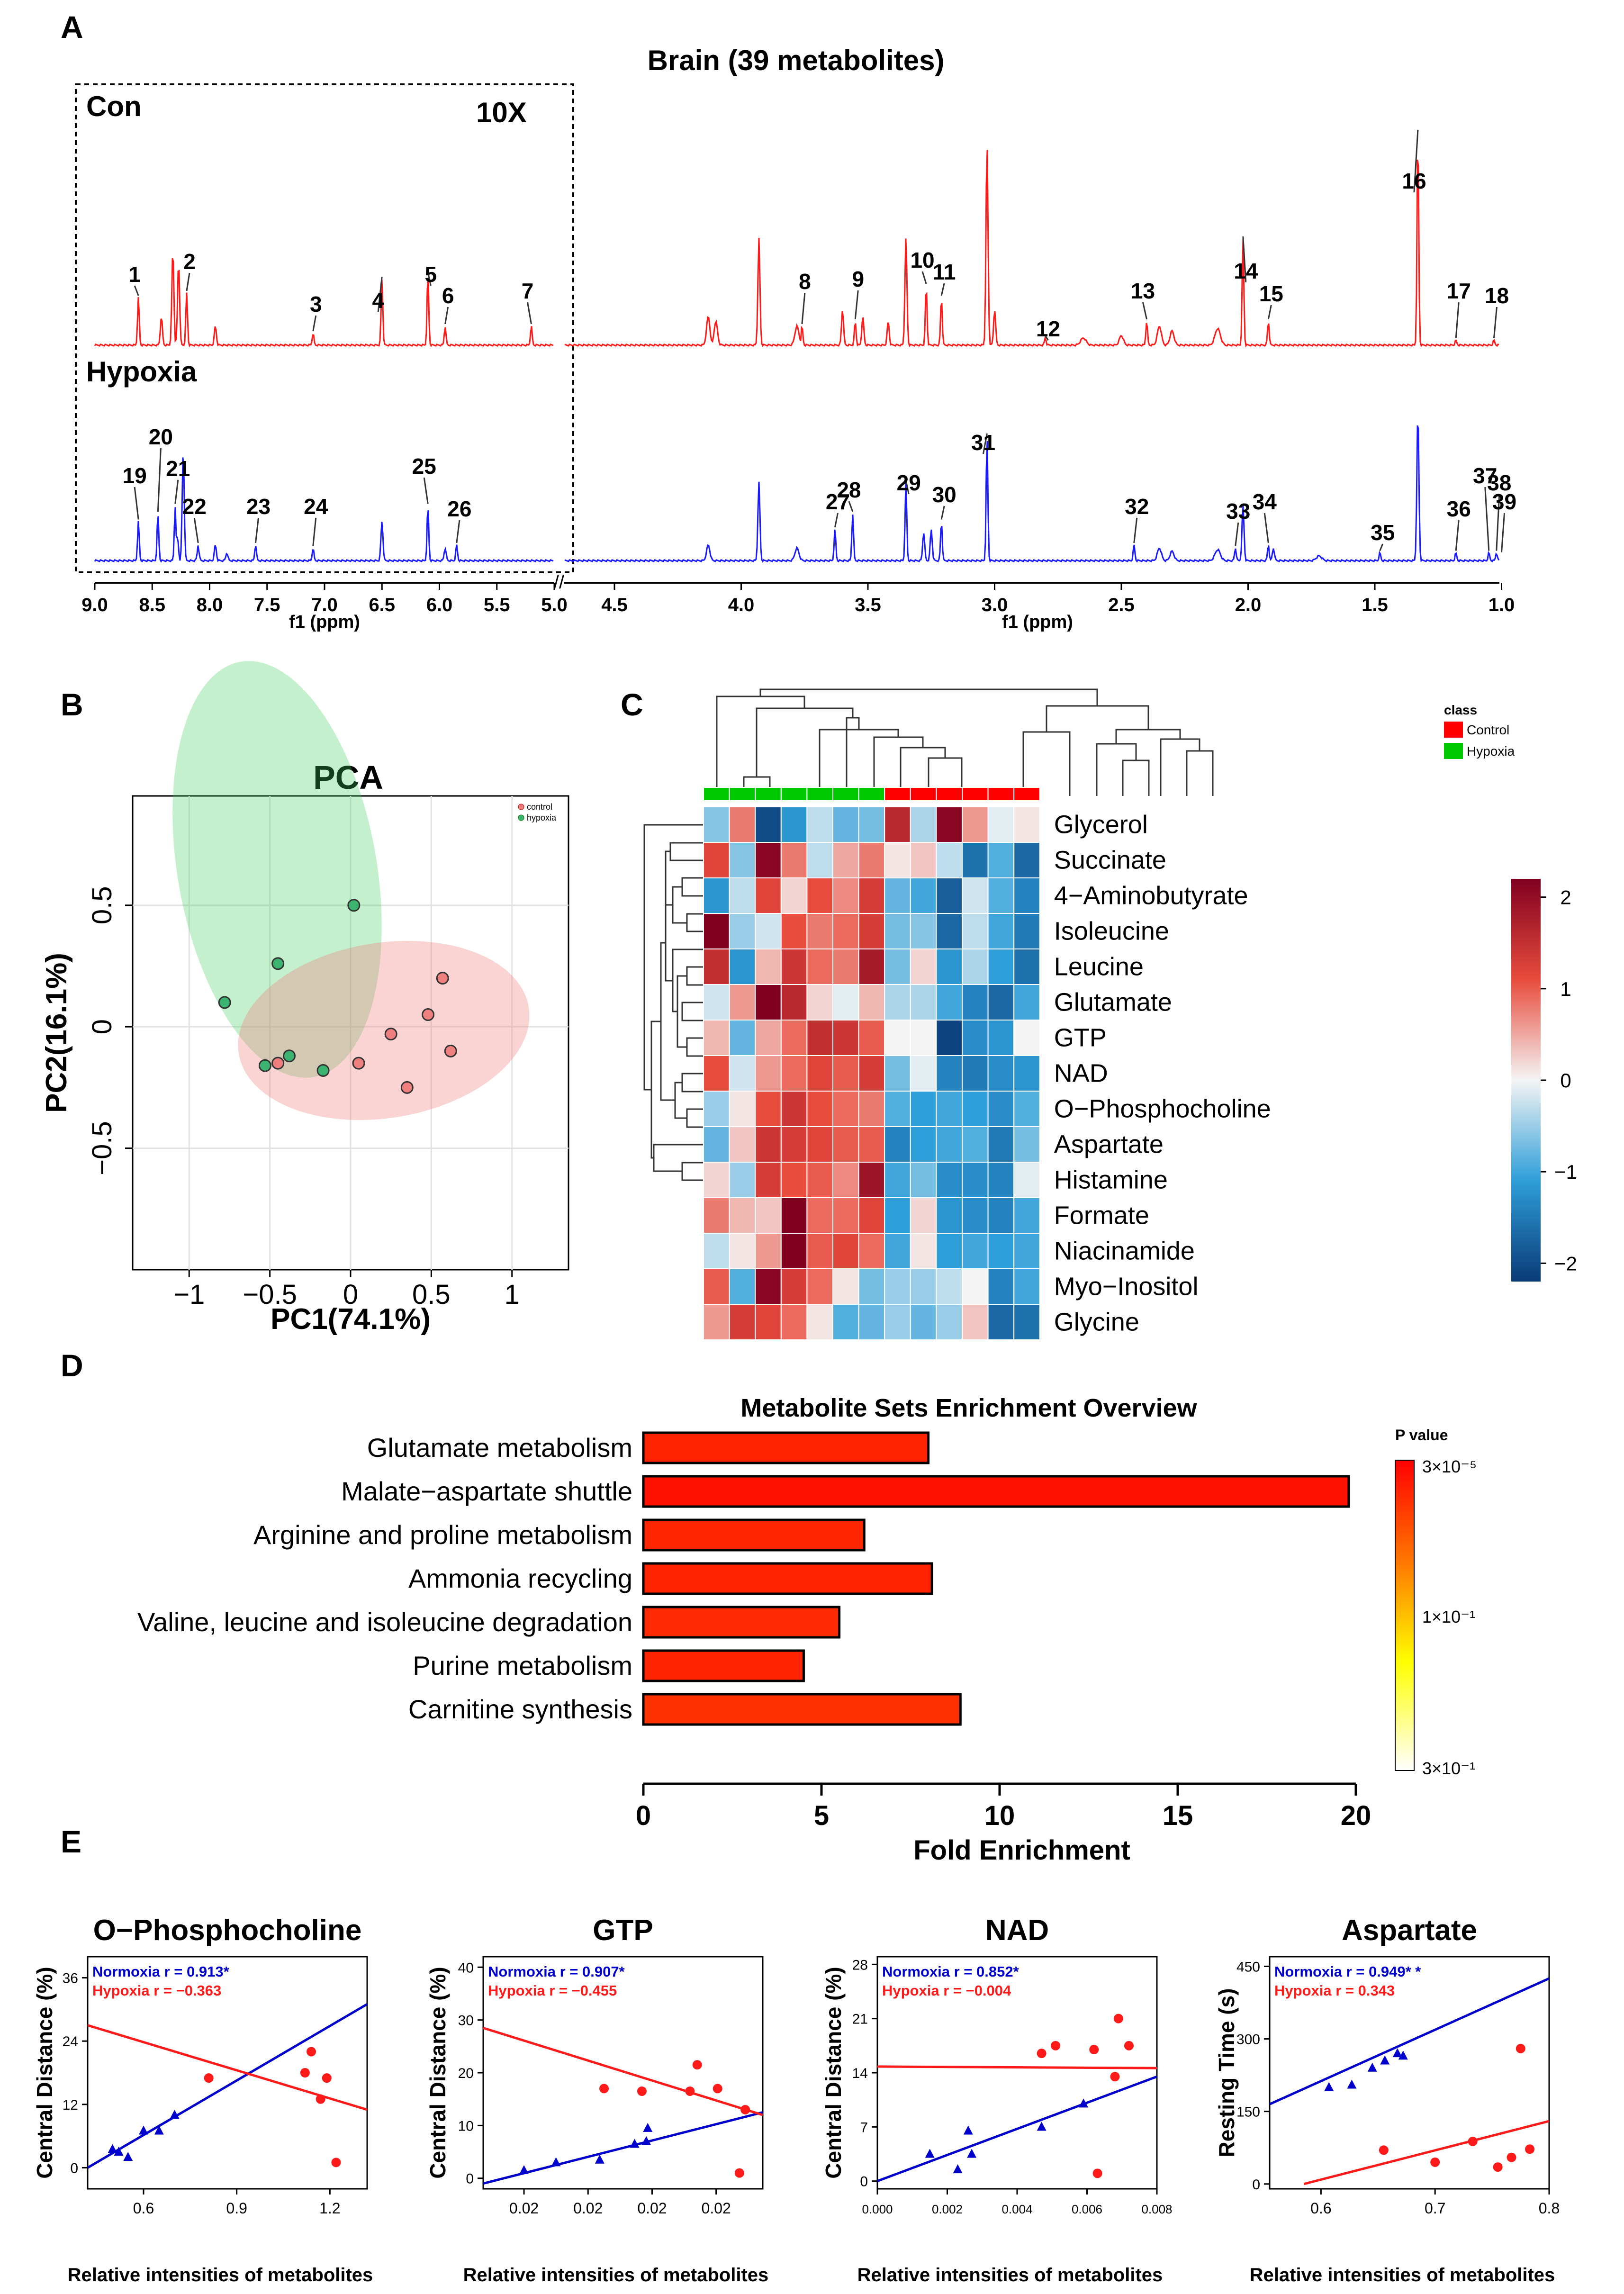 The width and height of the screenshot is (1624, 2294). Describe the element at coordinates (838, 502) in the screenshot. I see `peak-label: 27` at that location.